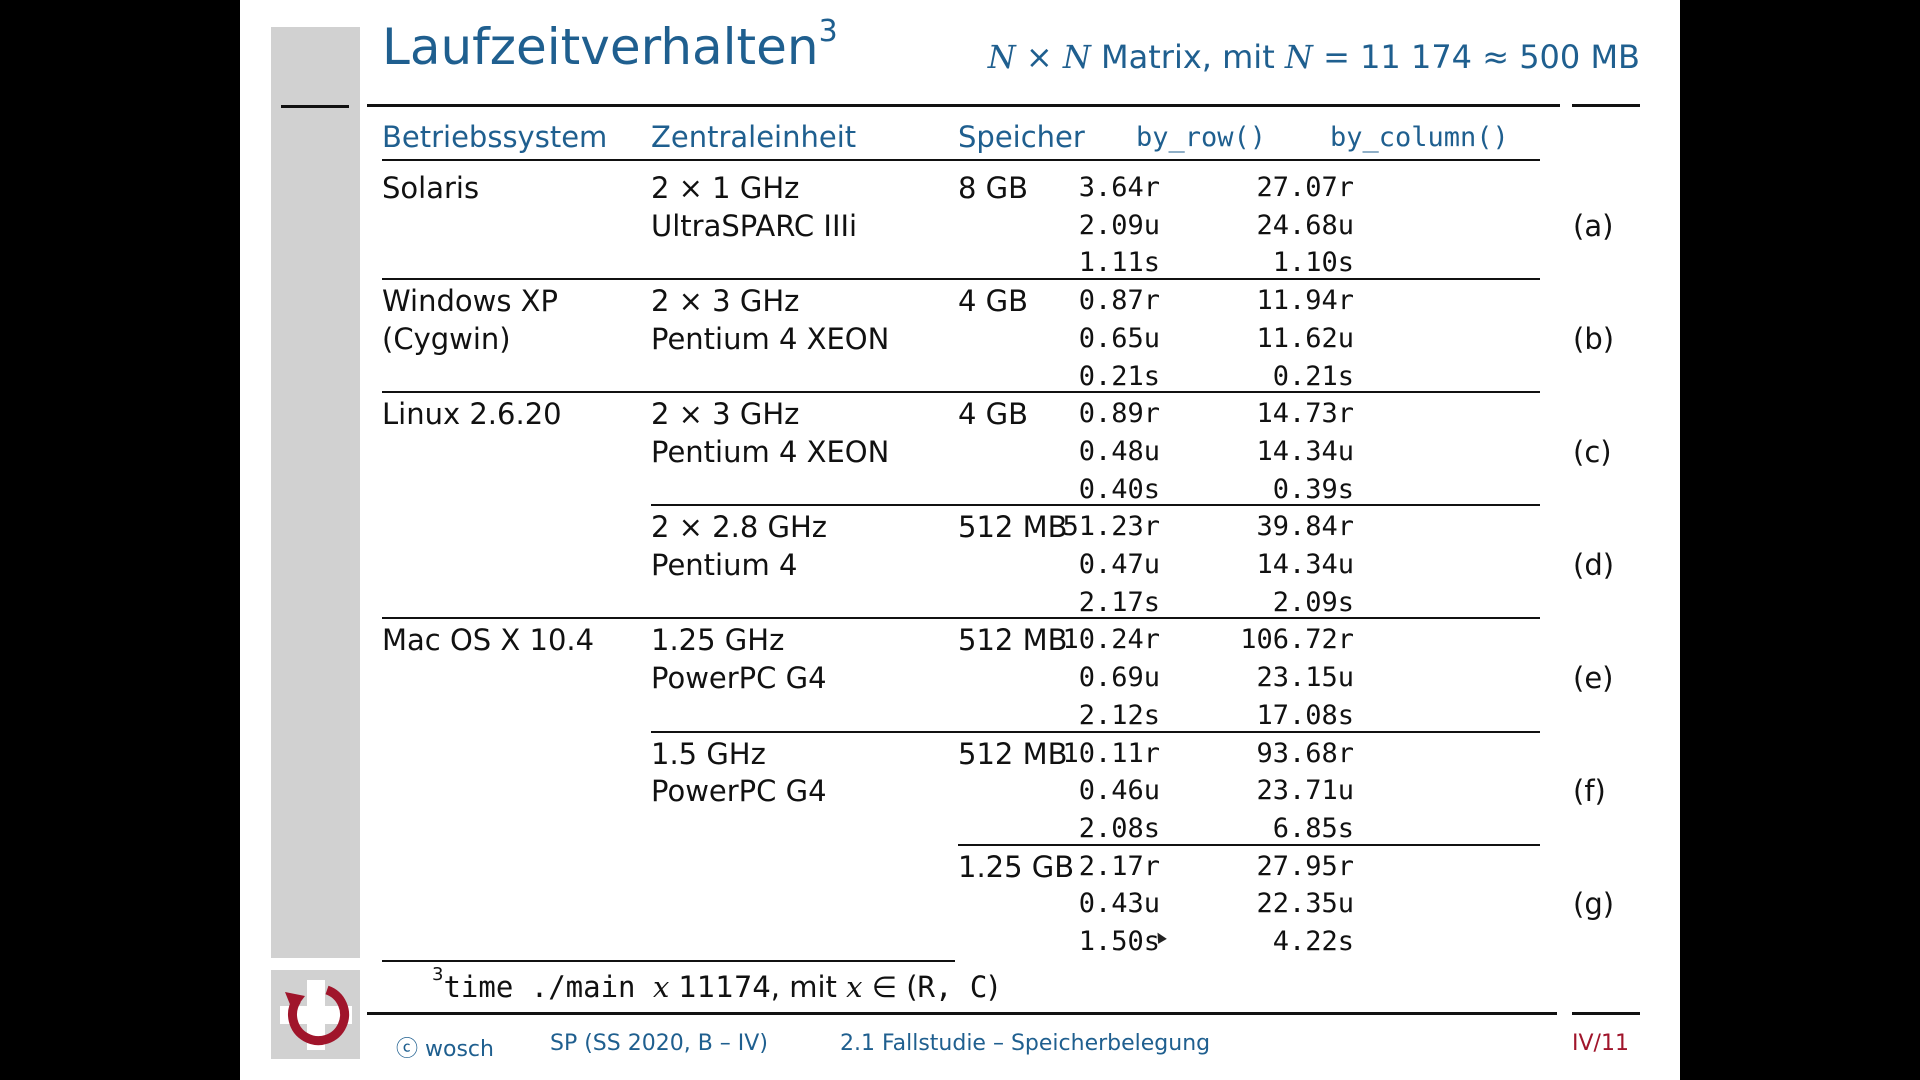  What do you see at coordinates (715, 984) in the screenshot?
I see `footnote: 3time ./main x 11174, mit x ∈ (R, C)` at bounding box center [715, 984].